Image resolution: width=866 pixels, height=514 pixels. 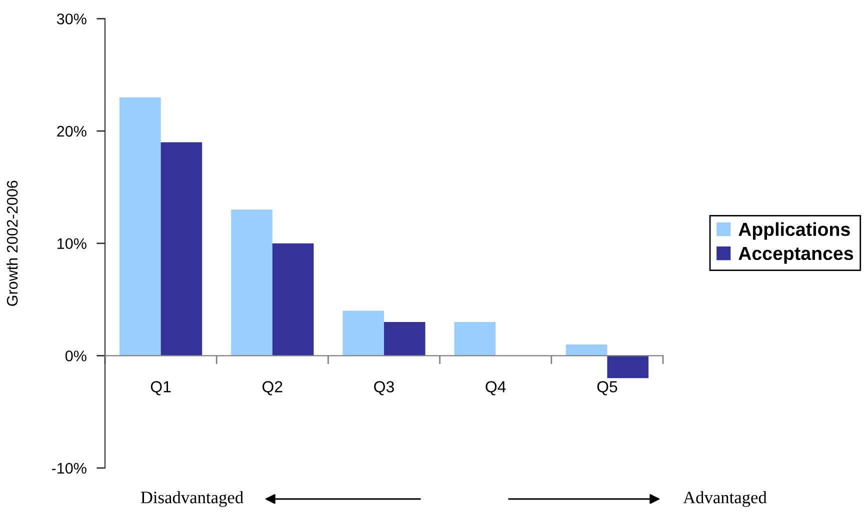 I want to click on y-tick-label: -10%, so click(x=69, y=468).